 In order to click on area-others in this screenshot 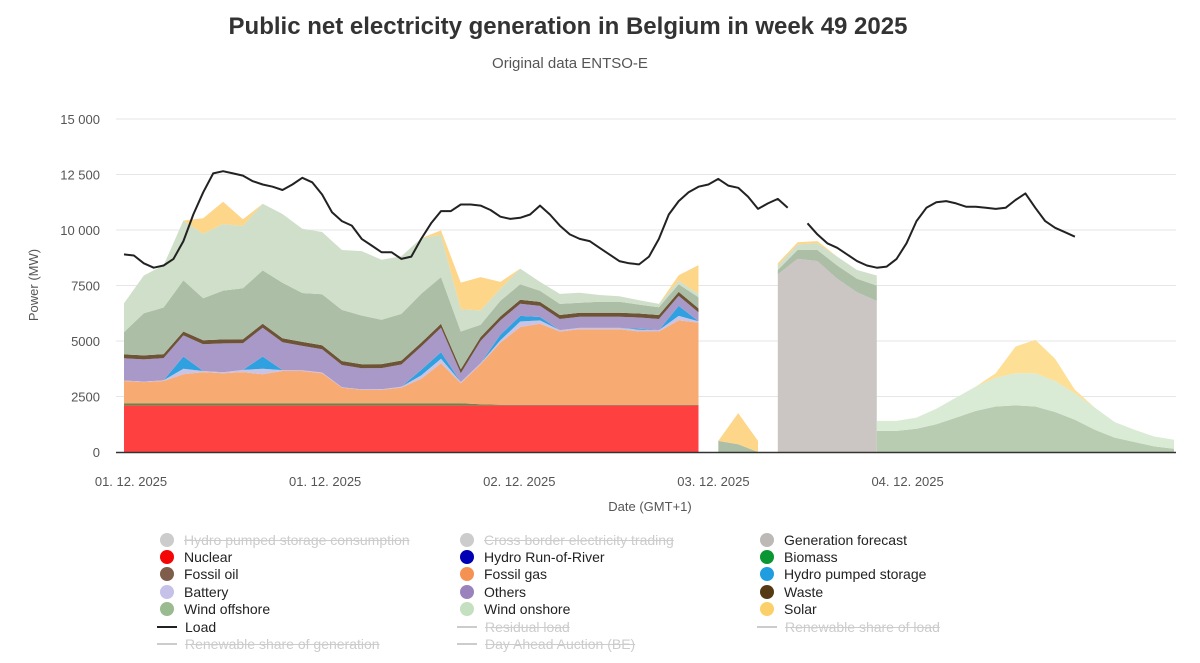, I will do `click(411, 342)`.